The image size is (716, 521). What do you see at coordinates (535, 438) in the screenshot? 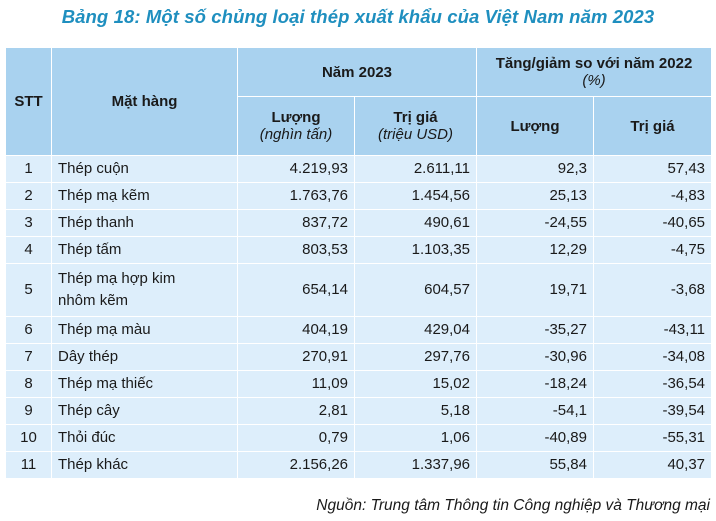
I see `row-qty-change: -40,89` at bounding box center [535, 438].